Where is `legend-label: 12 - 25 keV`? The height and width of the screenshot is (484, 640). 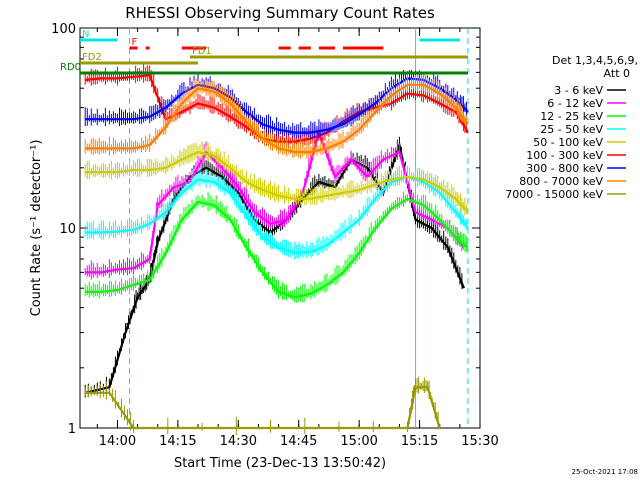 legend-label: 12 - 25 keV is located at coordinates (571, 116).